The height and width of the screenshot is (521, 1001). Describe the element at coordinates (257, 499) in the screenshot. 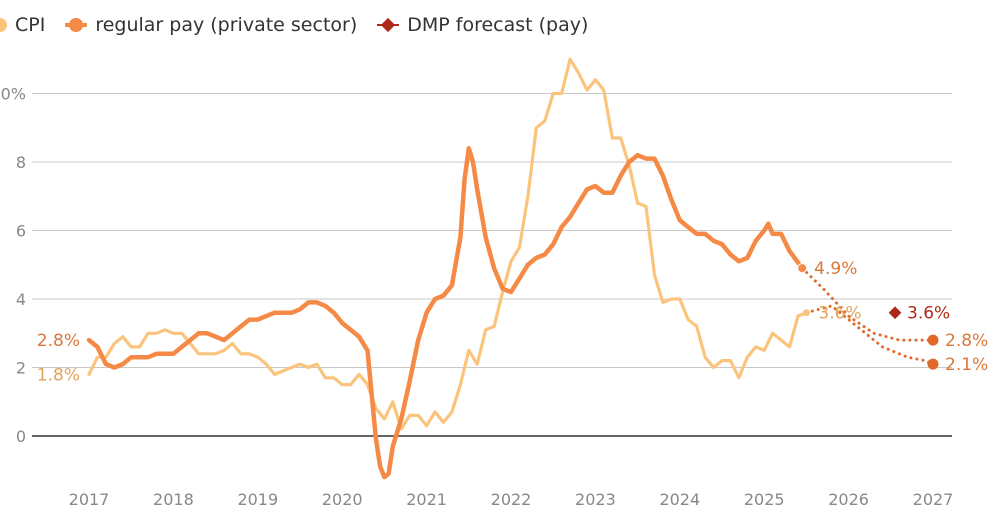

I see `x-tick-label: 2019` at that location.